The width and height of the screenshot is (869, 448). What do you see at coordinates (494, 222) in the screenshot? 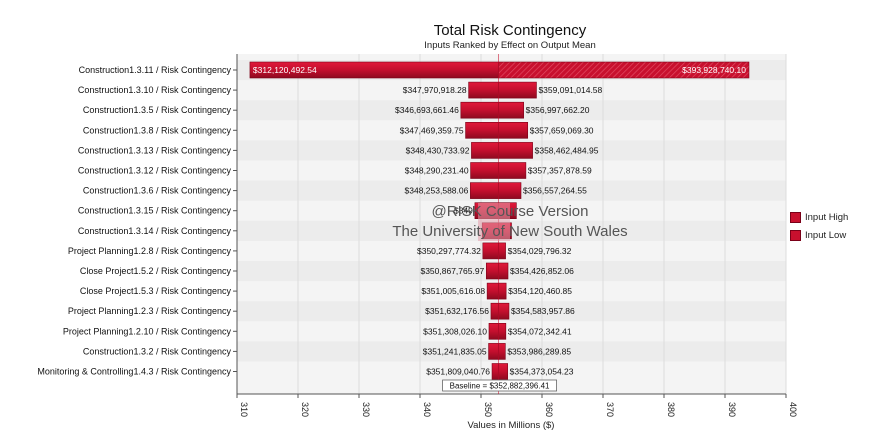
I see `watermark-overlay` at bounding box center [494, 222].